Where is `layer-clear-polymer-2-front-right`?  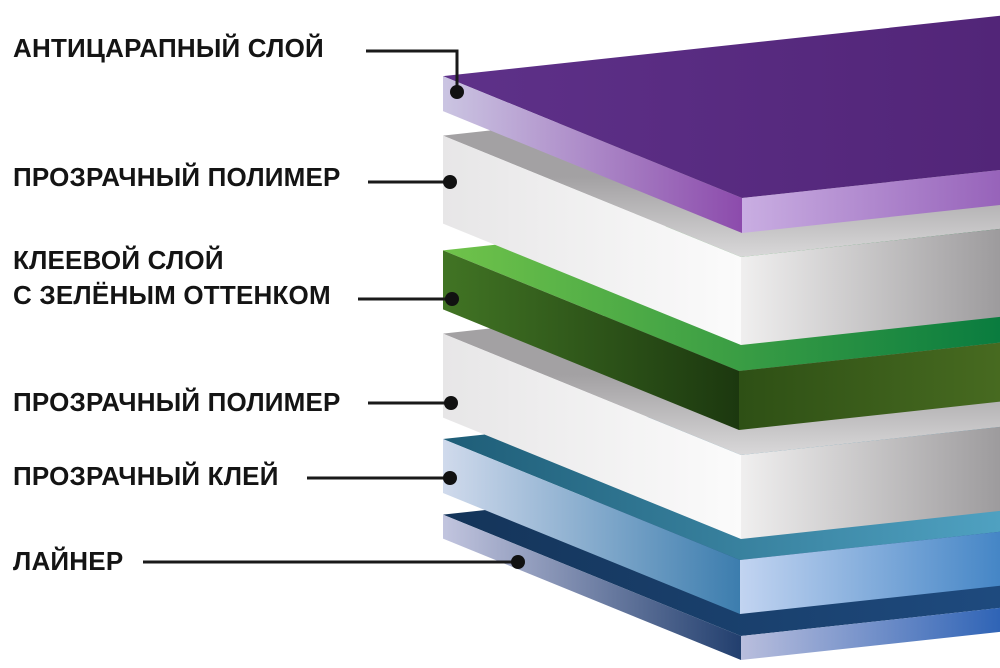 layer-clear-polymer-2-front-right is located at coordinates (870, 482).